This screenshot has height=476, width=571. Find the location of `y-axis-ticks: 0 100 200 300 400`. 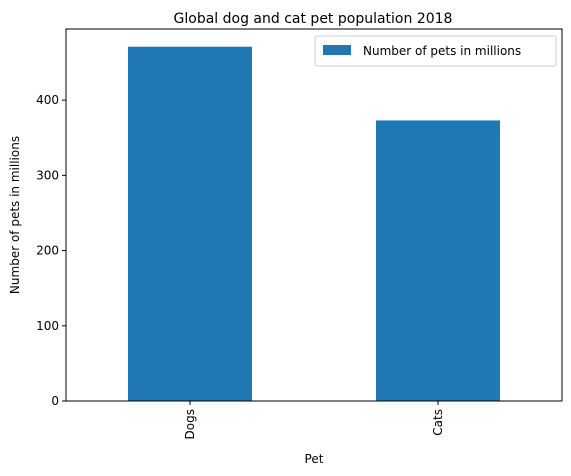

y-axis-ticks: 0 100 200 300 400 is located at coordinates (51, 250).